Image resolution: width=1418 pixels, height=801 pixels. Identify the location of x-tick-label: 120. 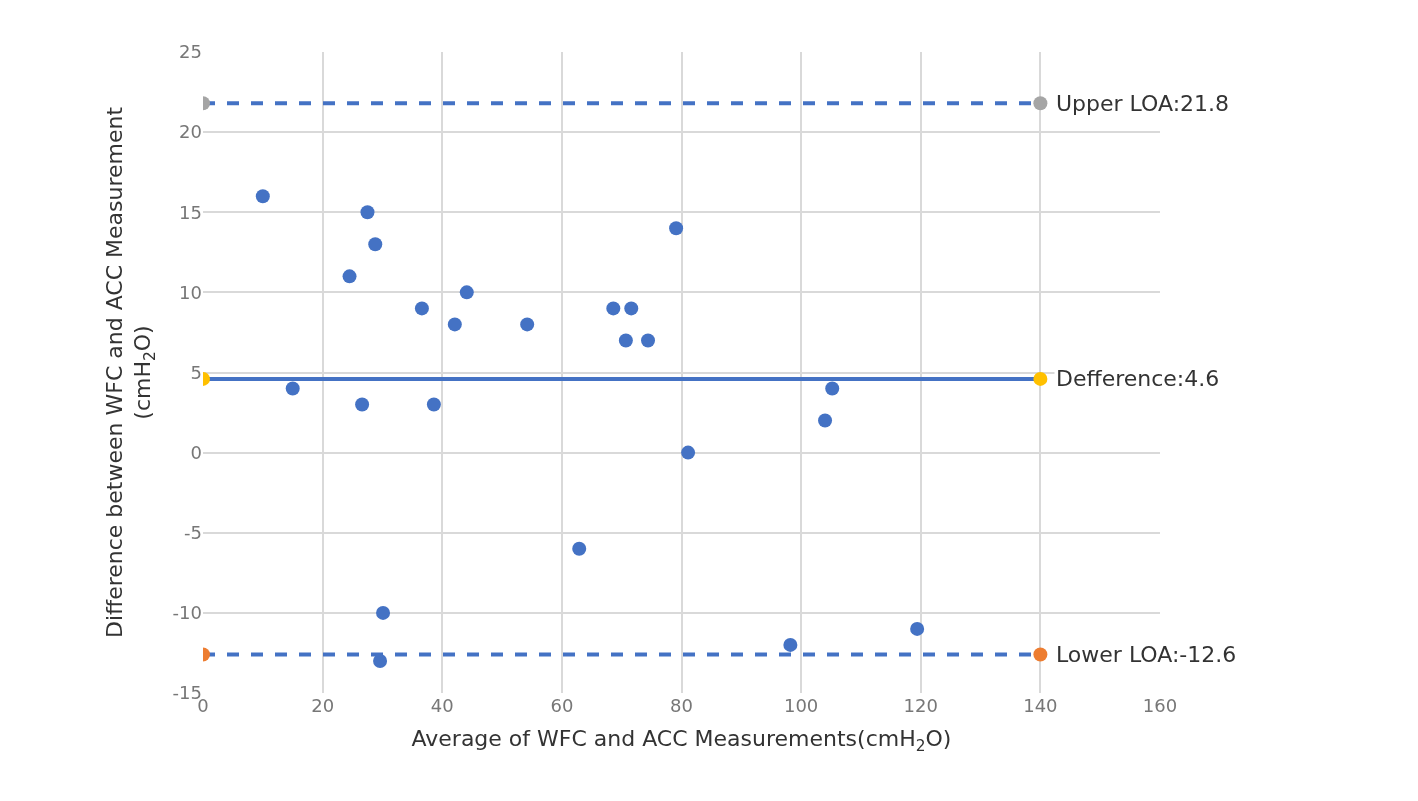
(920, 705).